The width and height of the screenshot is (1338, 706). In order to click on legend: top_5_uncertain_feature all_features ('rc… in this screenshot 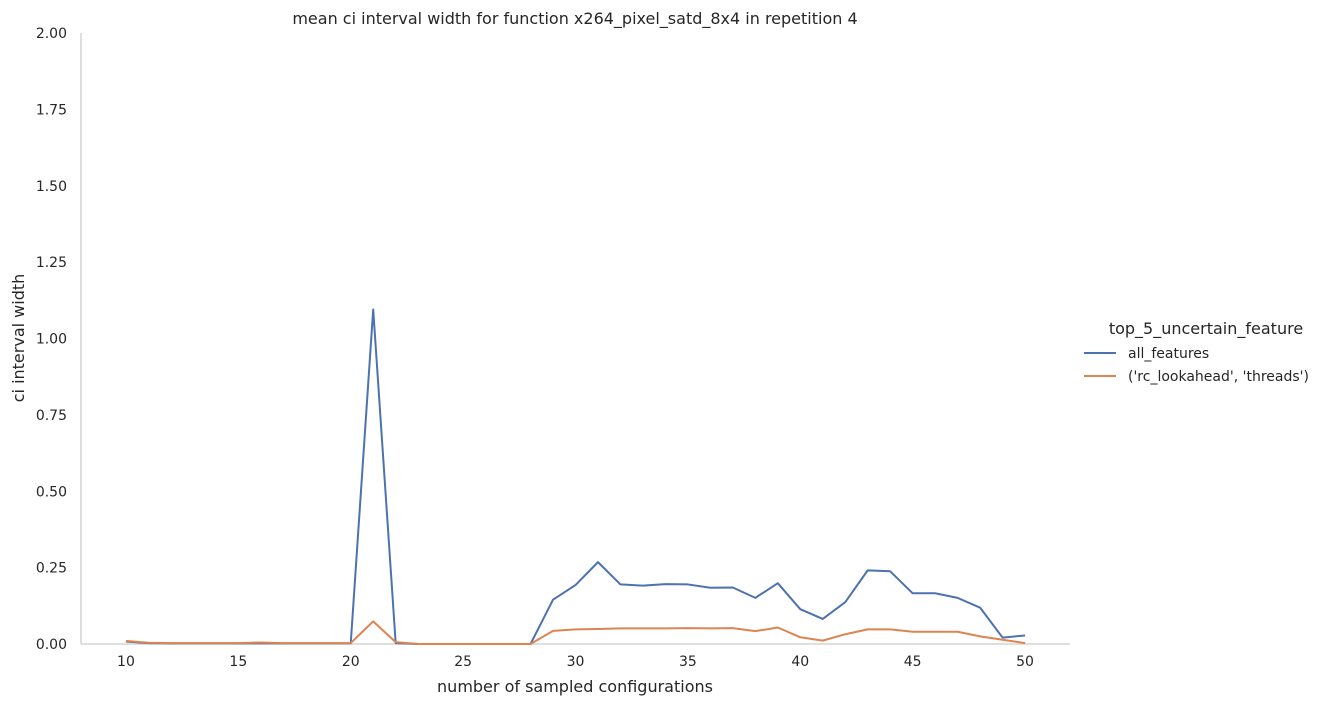, I will do `click(1196, 352)`.